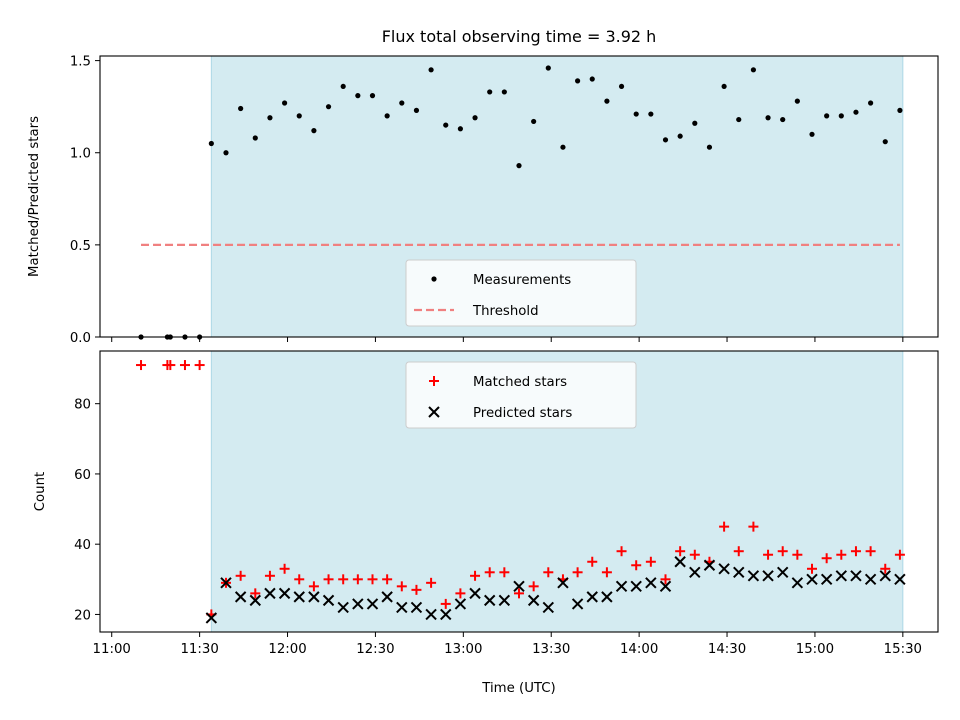  I want to click on x-tick-label: 12:30, so click(375, 649).